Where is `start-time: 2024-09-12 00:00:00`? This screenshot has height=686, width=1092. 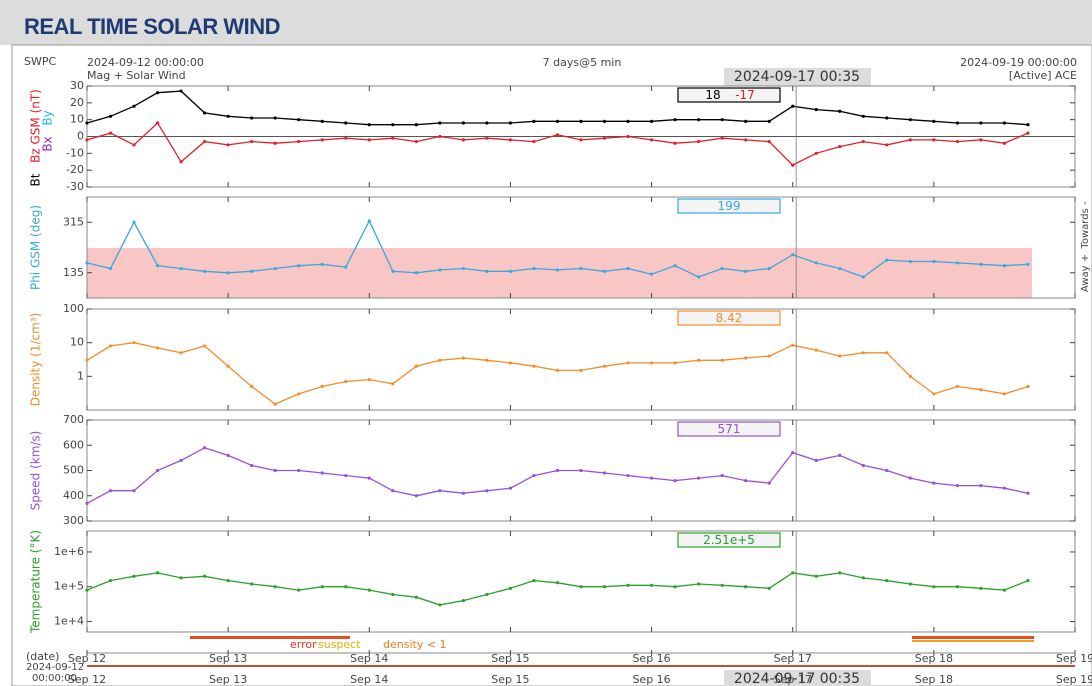 start-time: 2024-09-12 00:00:00 is located at coordinates (145, 62).